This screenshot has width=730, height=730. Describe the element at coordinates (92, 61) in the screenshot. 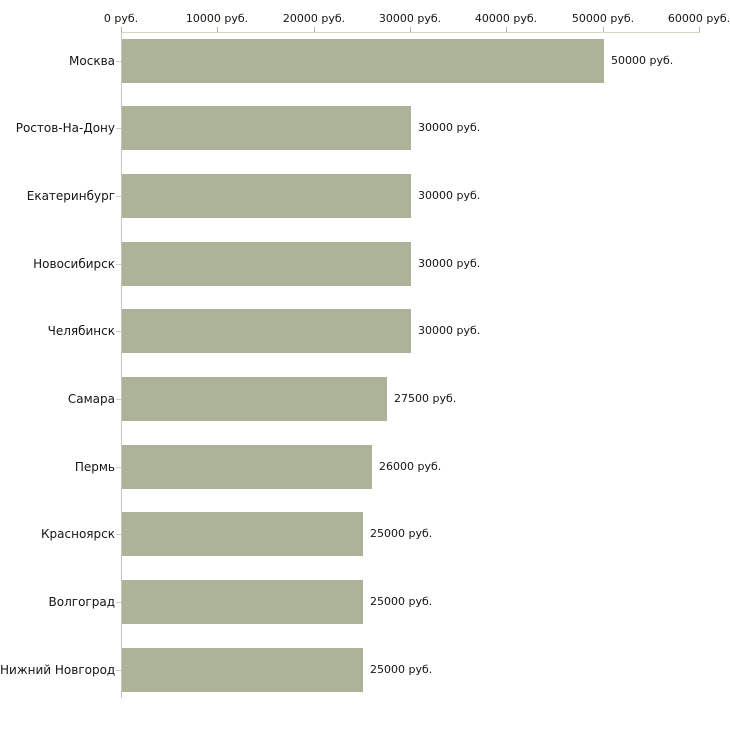

I see `category-label: Москва` at that location.